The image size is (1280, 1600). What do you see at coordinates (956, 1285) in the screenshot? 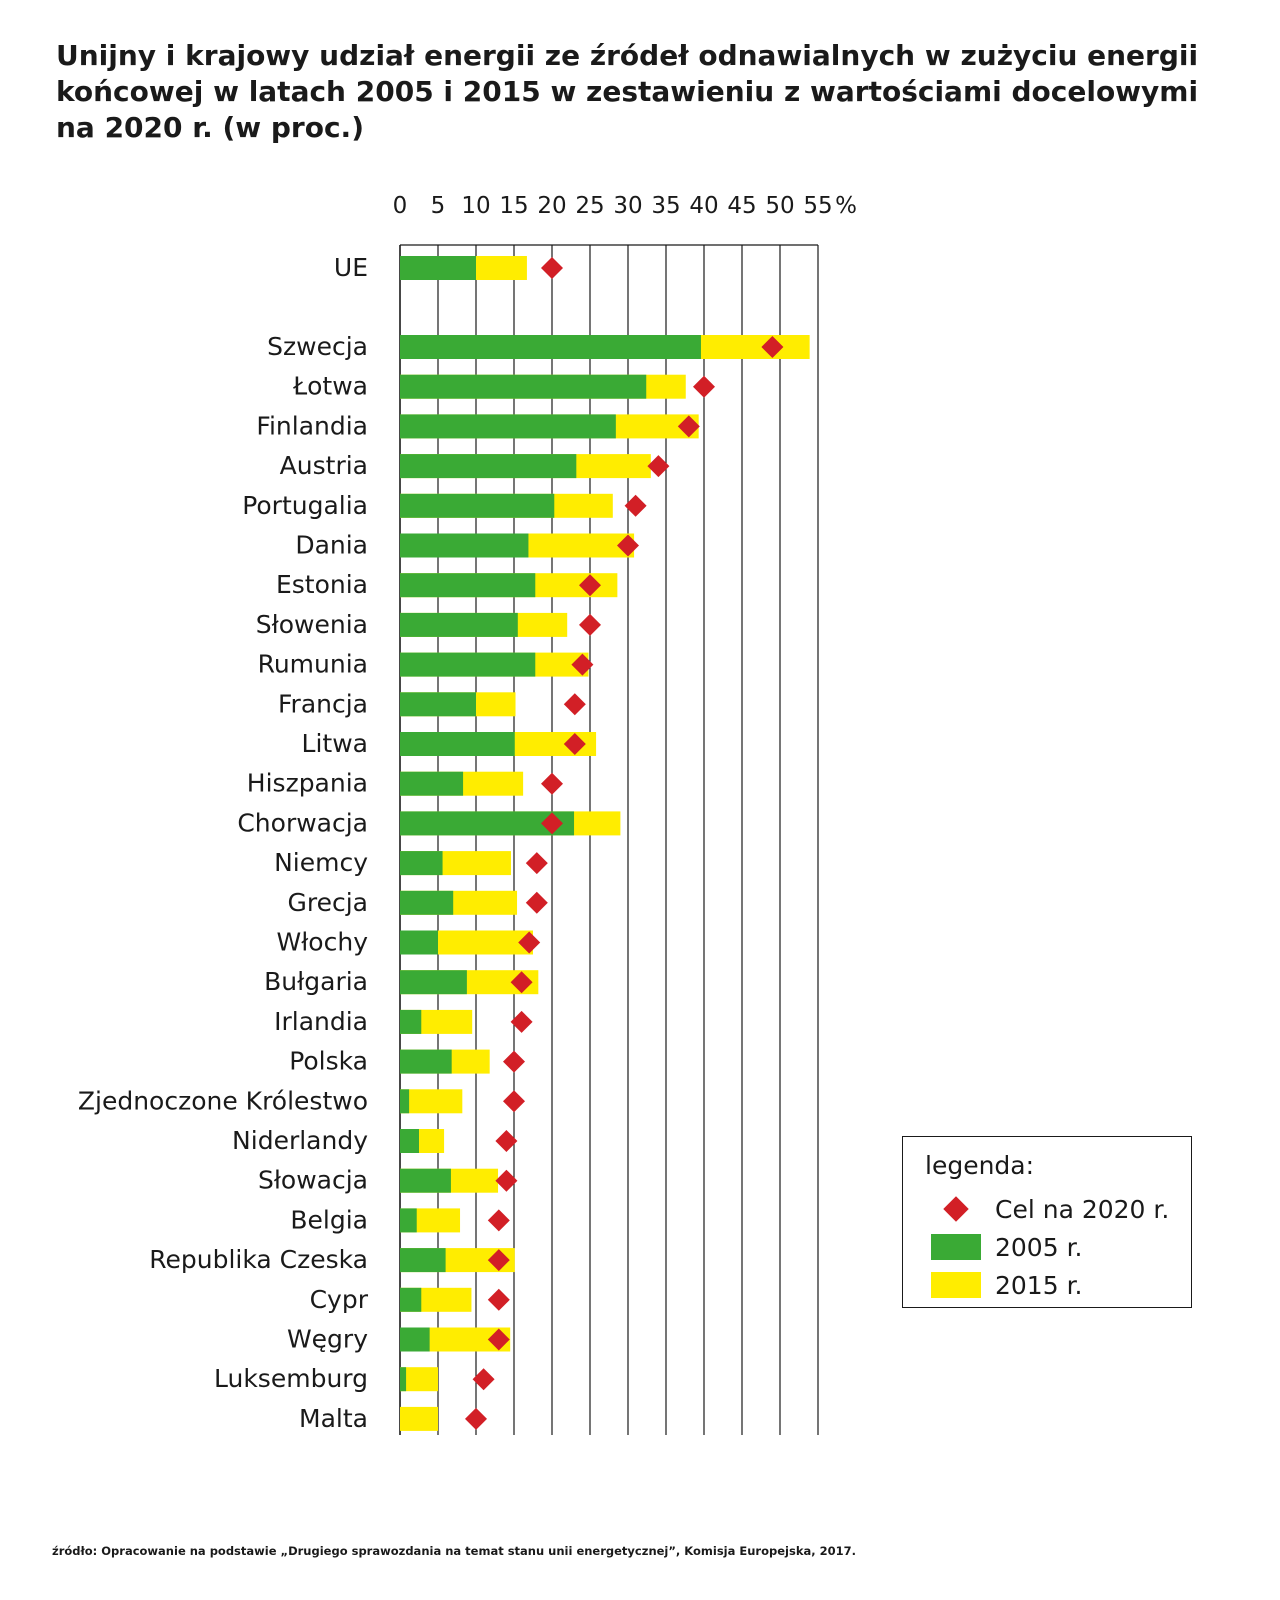
I see `yellow-box-icon` at bounding box center [956, 1285].